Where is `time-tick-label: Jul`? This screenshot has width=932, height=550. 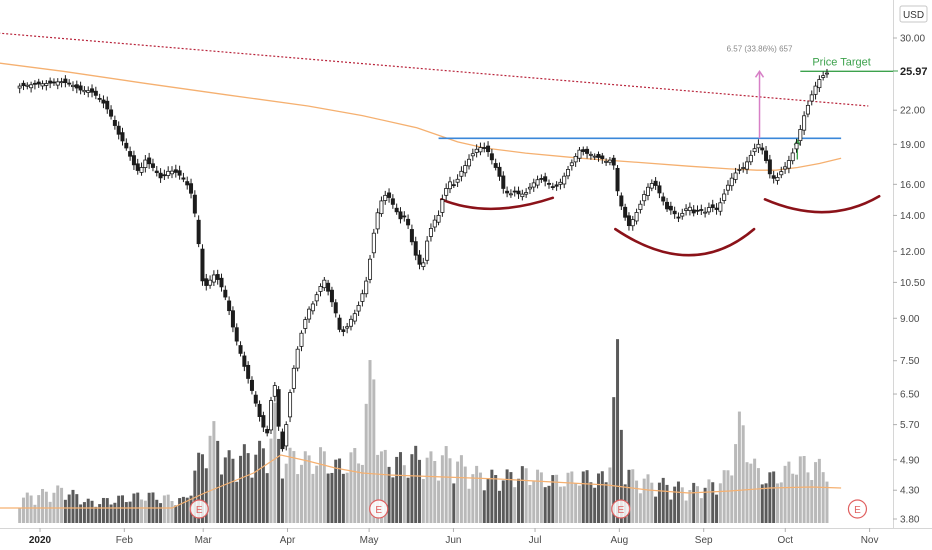 time-tick-label: Jul is located at coordinates (535, 540).